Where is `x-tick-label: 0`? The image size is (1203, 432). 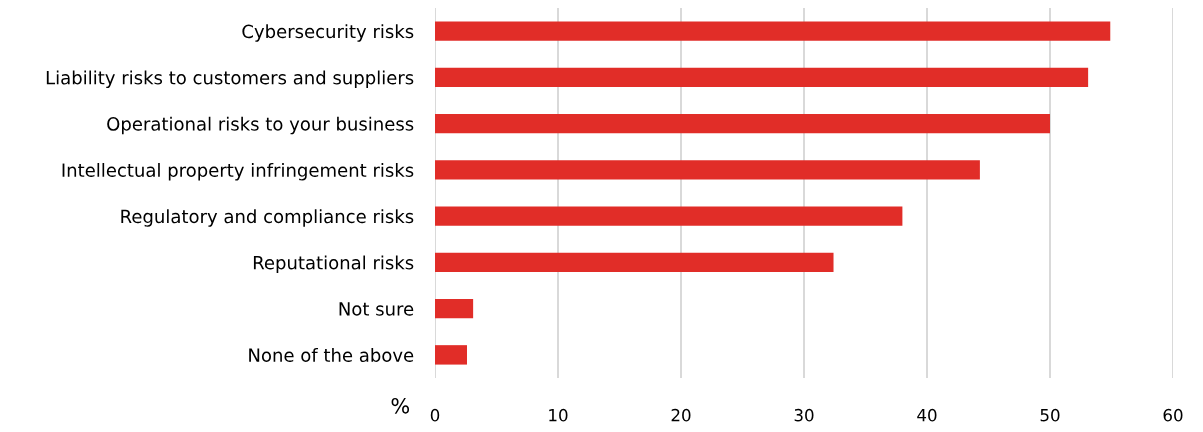
x-tick-label: 0 is located at coordinates (435, 415).